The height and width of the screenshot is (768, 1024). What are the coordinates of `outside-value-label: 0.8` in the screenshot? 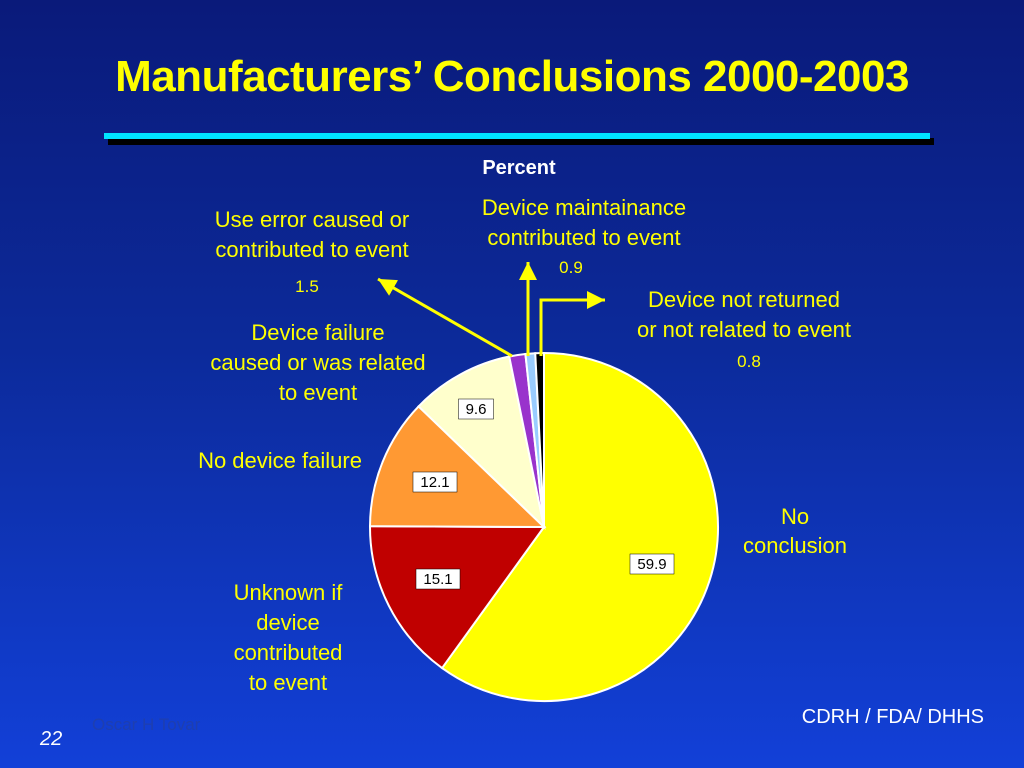 It's located at (749, 361).